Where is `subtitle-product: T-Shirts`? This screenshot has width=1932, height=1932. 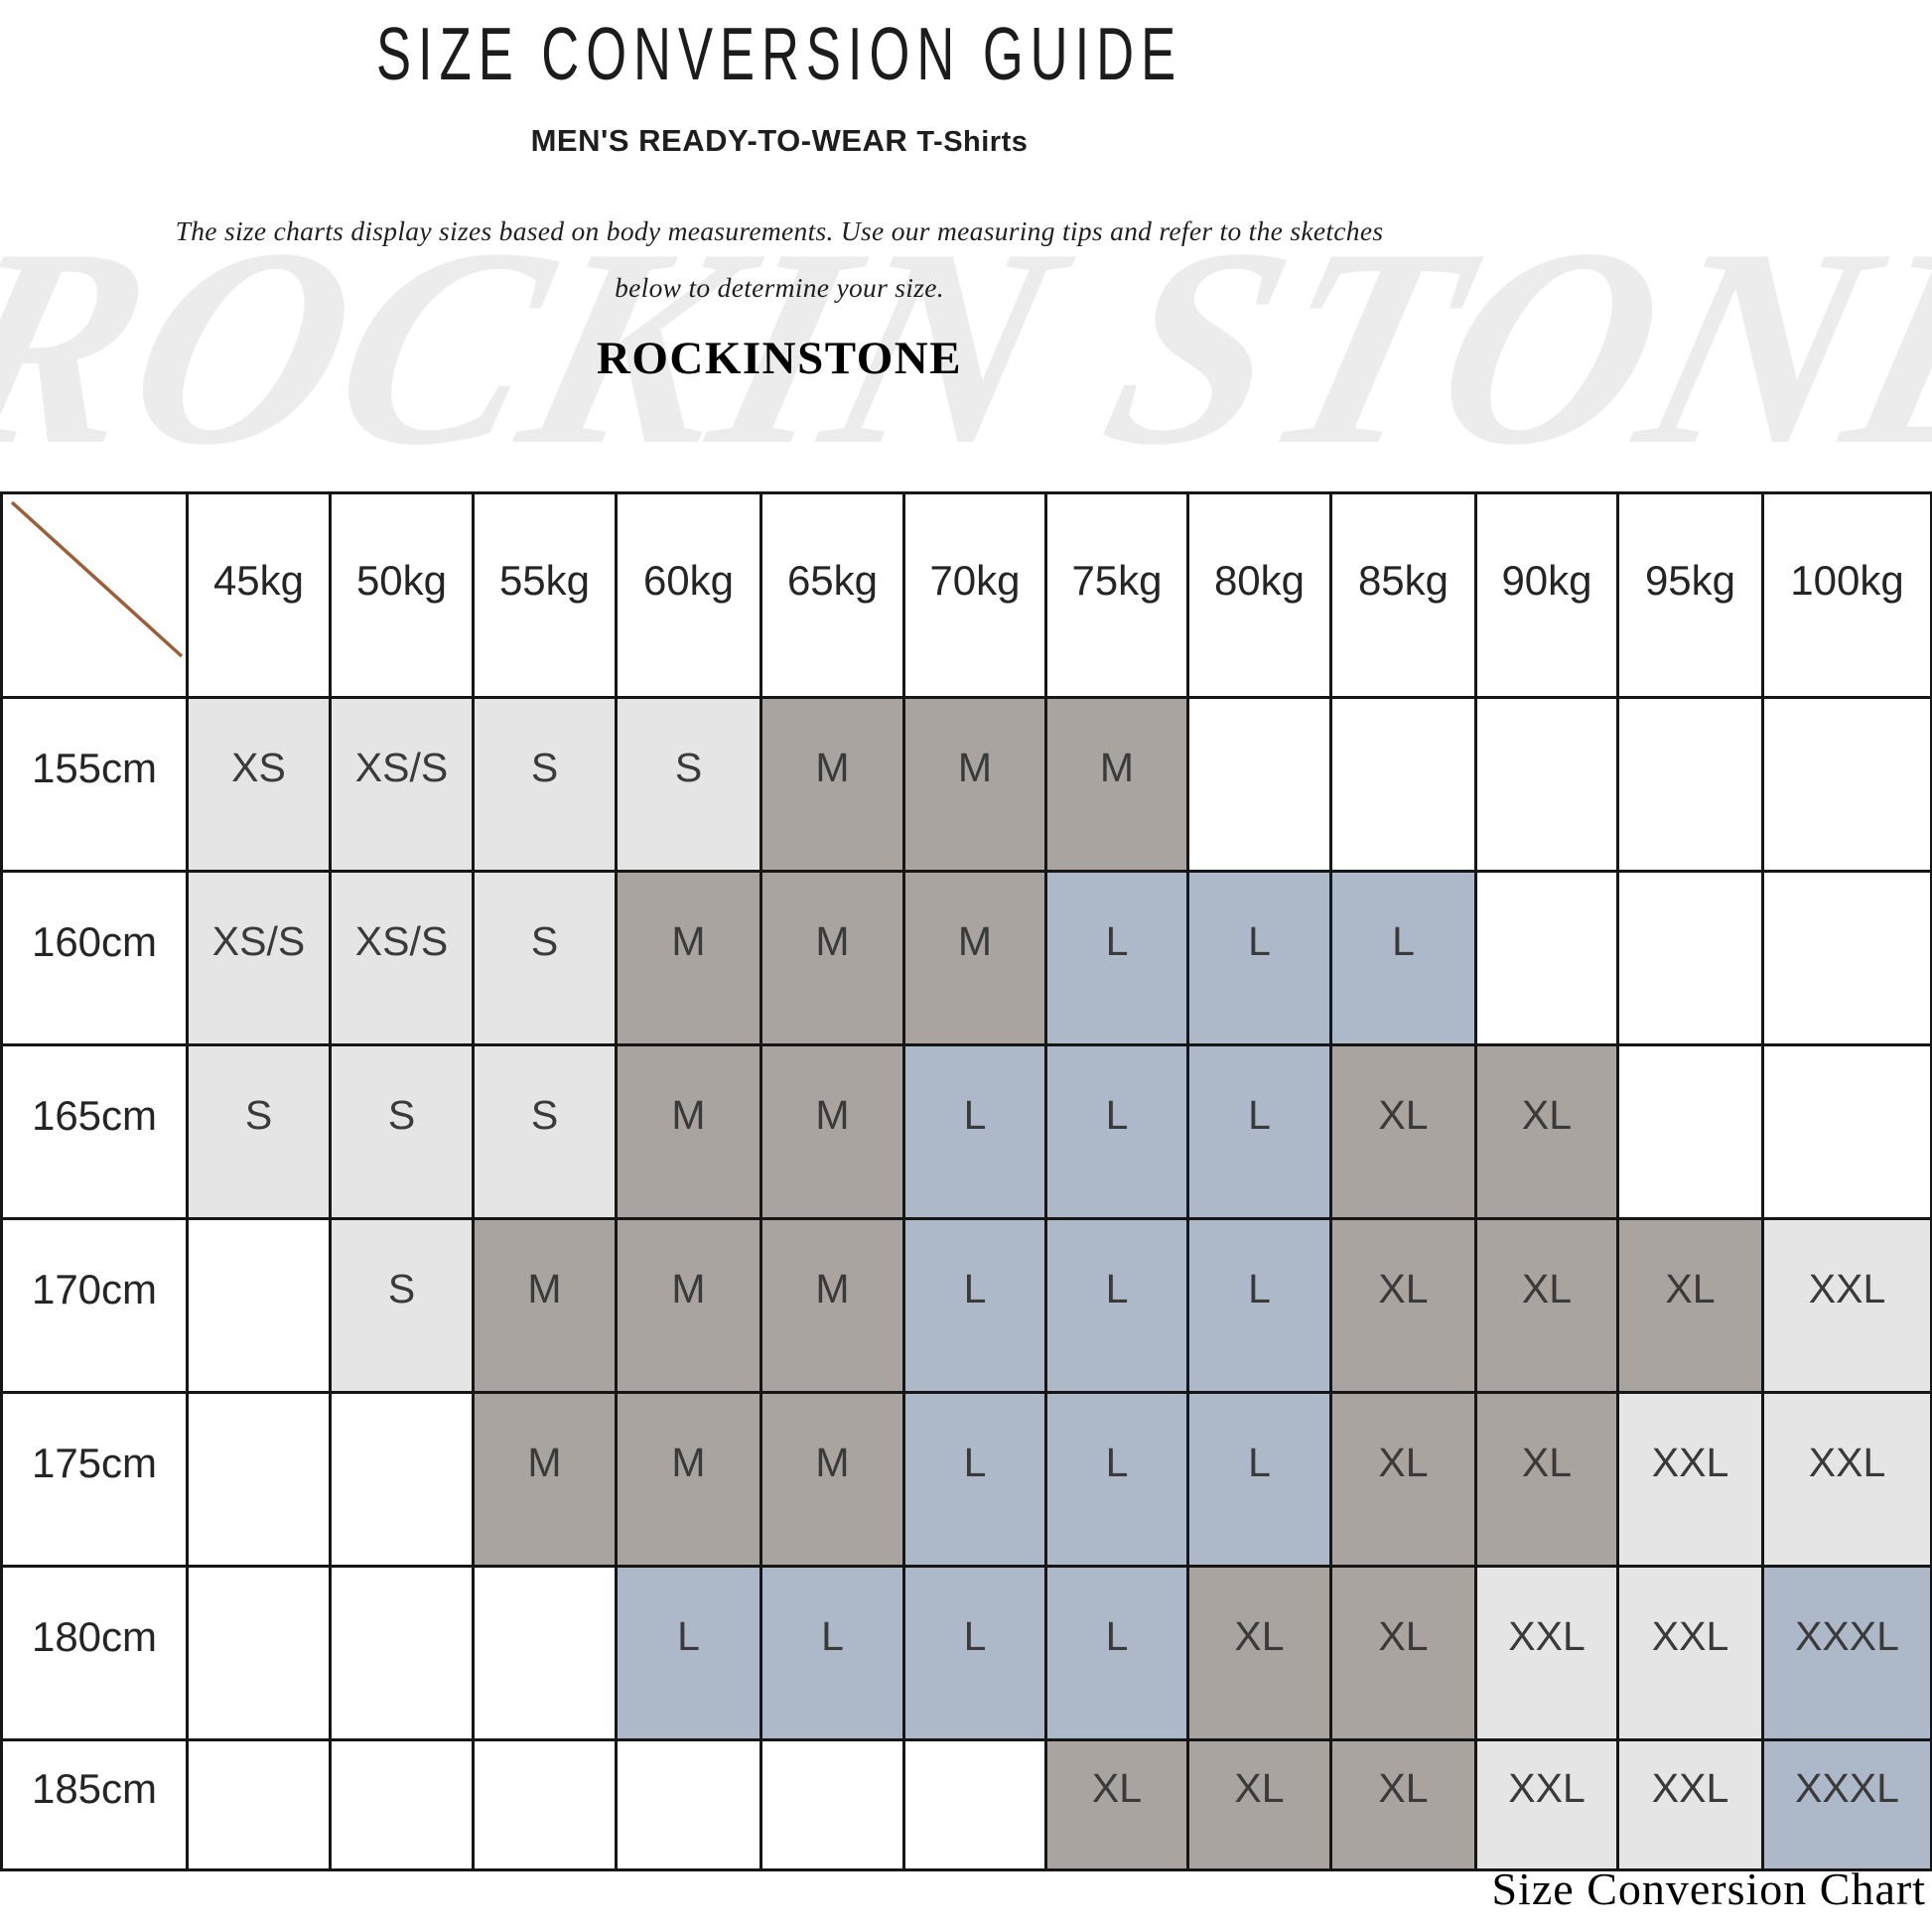
subtitle-product: T-Shirts is located at coordinates (972, 142).